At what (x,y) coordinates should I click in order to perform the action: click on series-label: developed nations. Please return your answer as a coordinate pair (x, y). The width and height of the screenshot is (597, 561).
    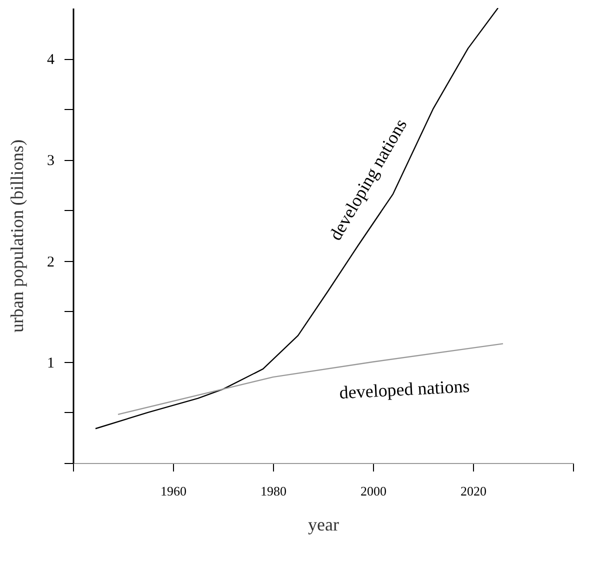
    Looking at the image, I should click on (404, 389).